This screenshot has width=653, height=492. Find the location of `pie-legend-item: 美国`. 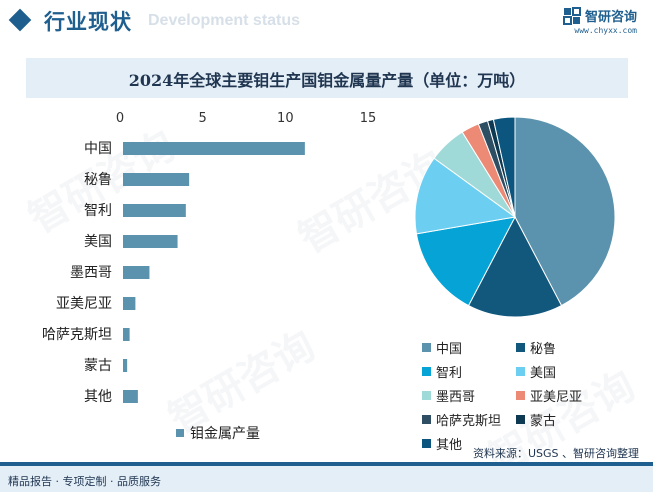

pie-legend-item: 美国 is located at coordinates (536, 371).